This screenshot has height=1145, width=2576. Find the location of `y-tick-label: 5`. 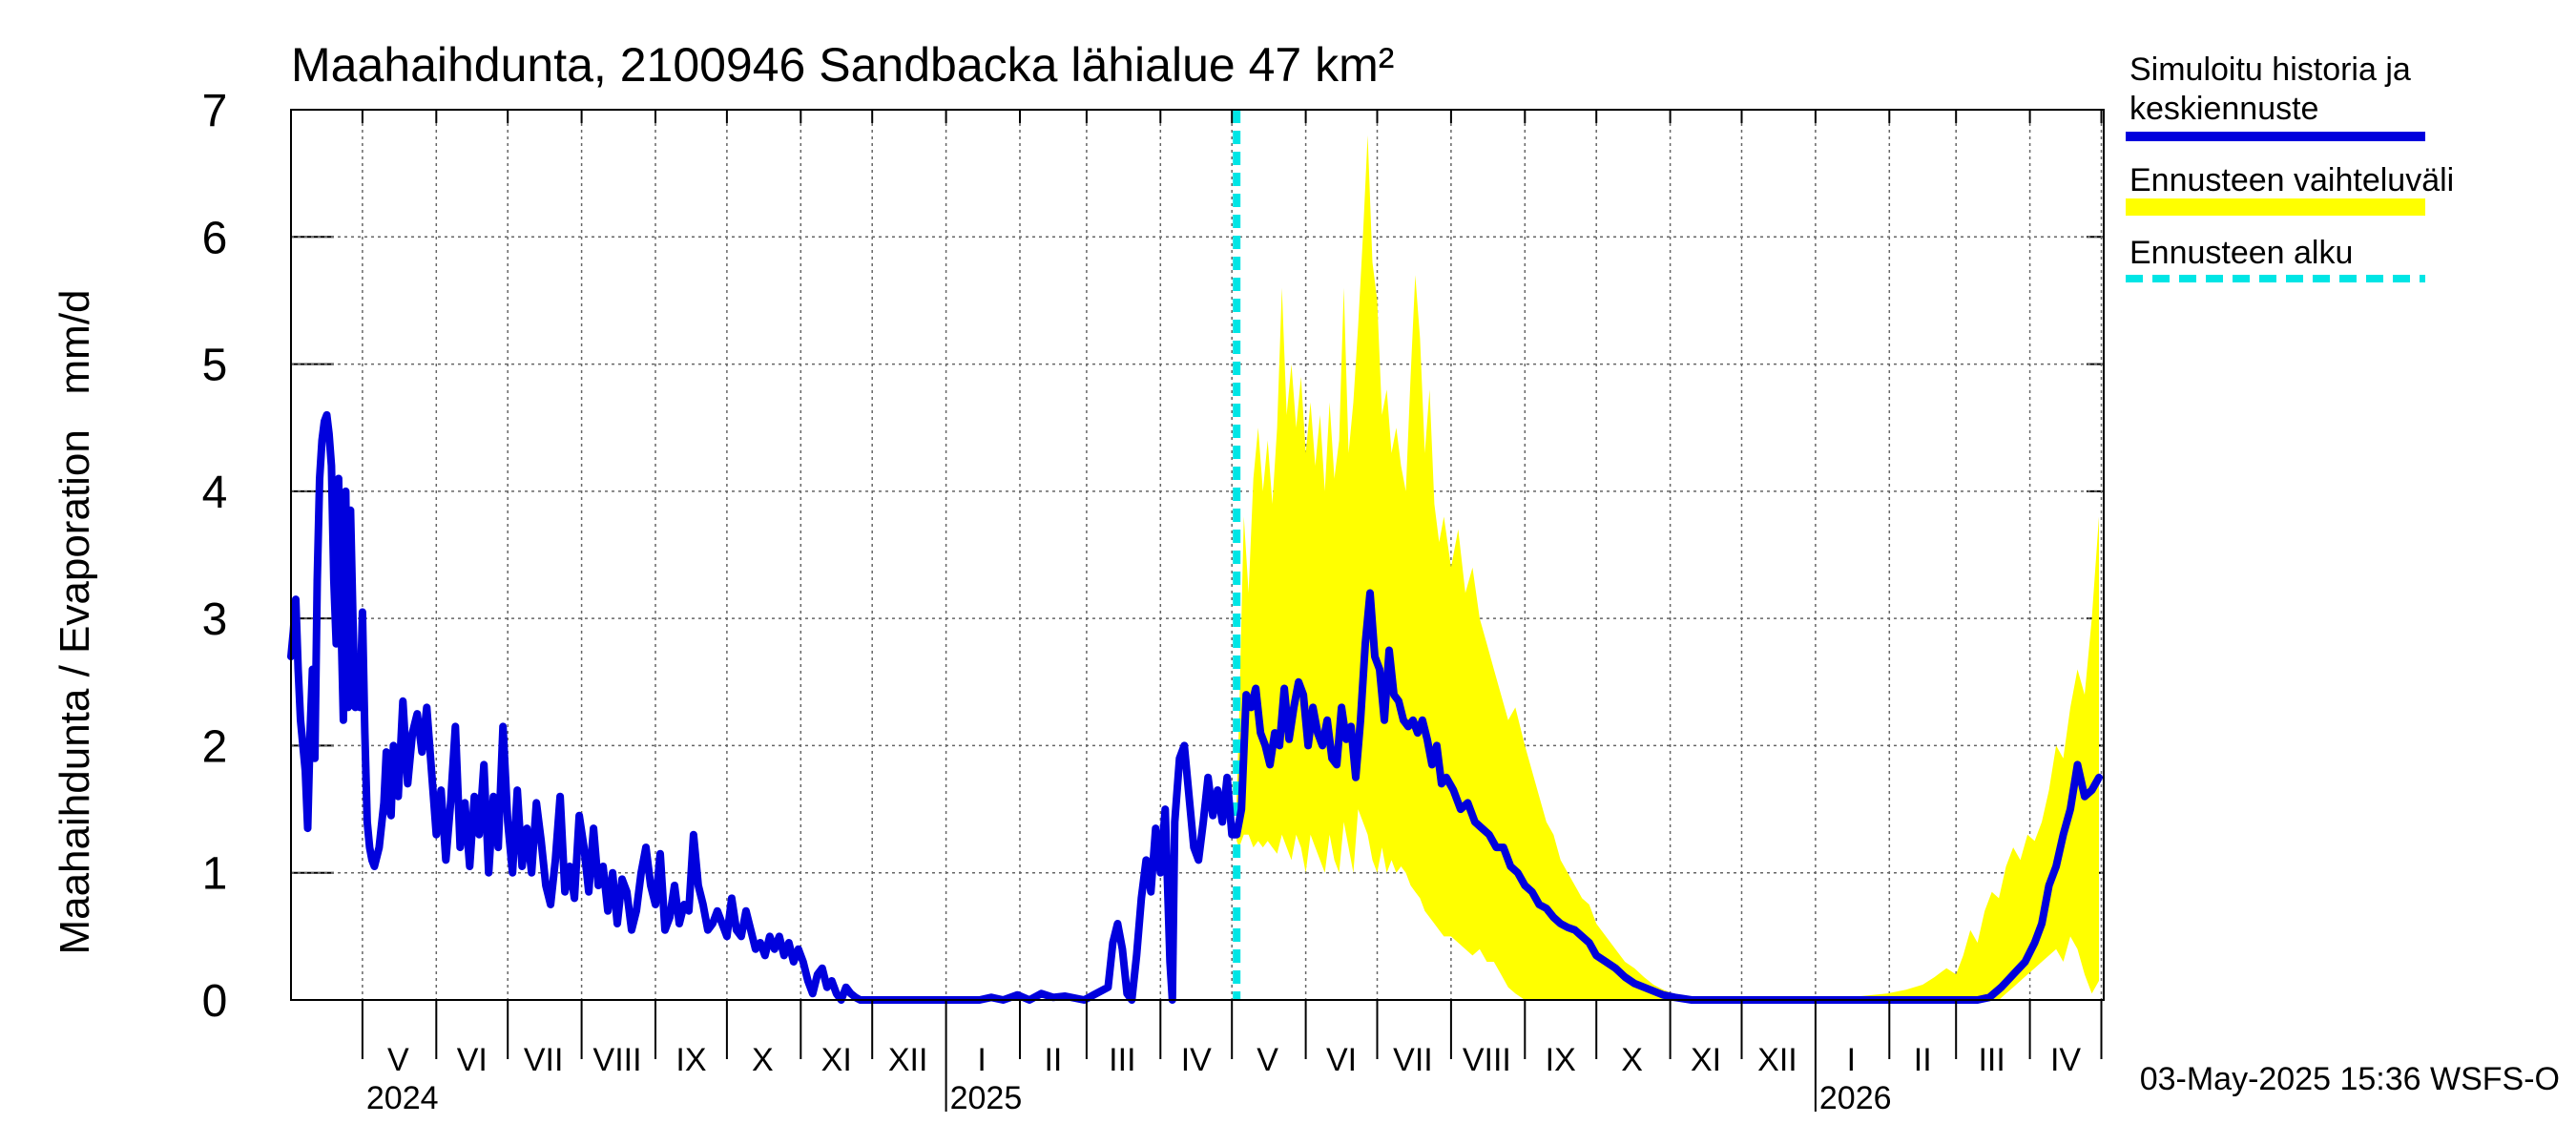

y-tick-label: 5 is located at coordinates (215, 366).